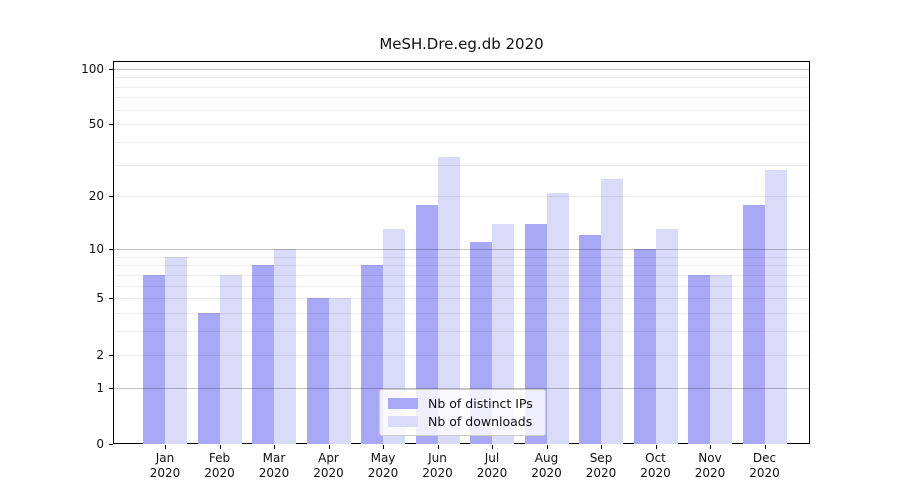 Image resolution: width=900 pixels, height=500 pixels. What do you see at coordinates (403, 403) in the screenshot?
I see `legend-swatch-distinct-ips` at bounding box center [403, 403].